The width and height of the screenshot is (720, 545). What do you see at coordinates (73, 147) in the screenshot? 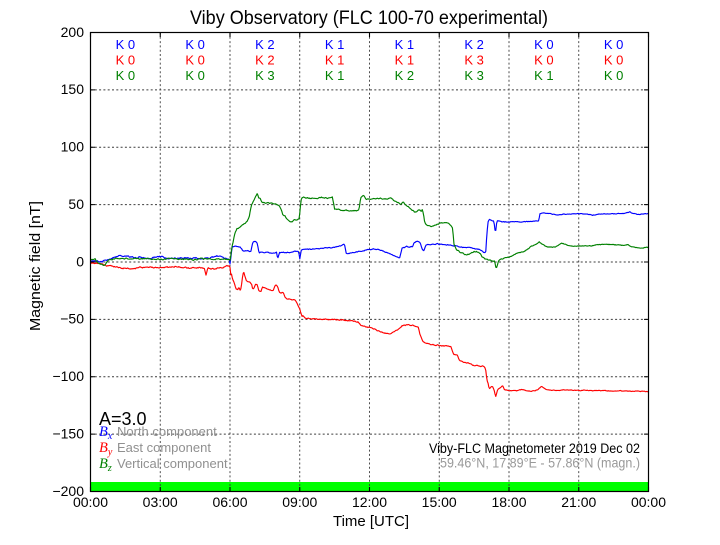
I see `svg-text: 100` at bounding box center [73, 147].